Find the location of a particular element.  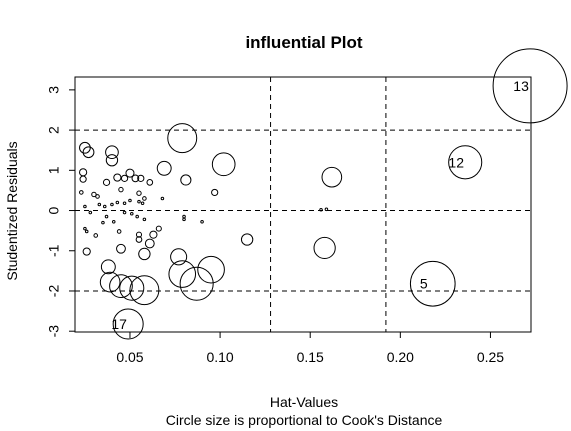

y-axis-label: Studentized Residuals is located at coordinates (12, 210).